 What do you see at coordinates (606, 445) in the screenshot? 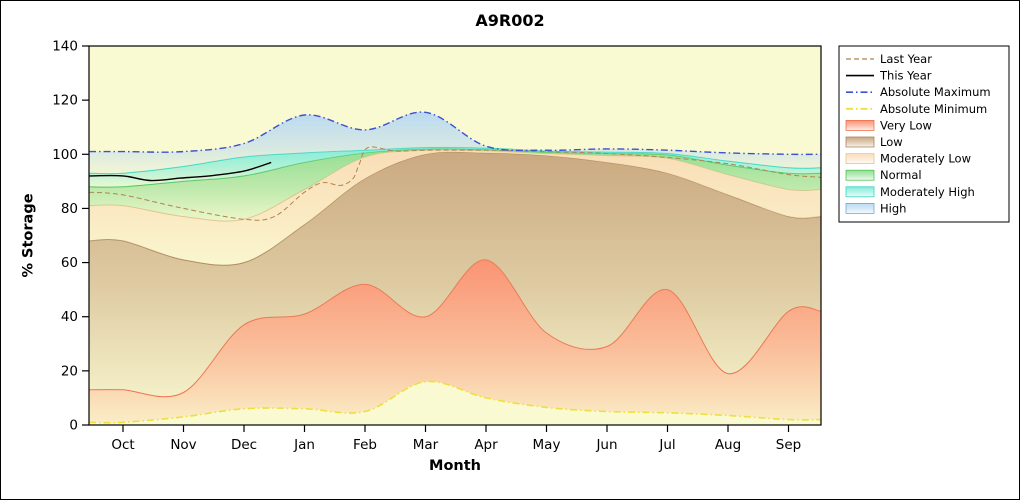
I see `x-tick-label: Jun` at bounding box center [606, 445].